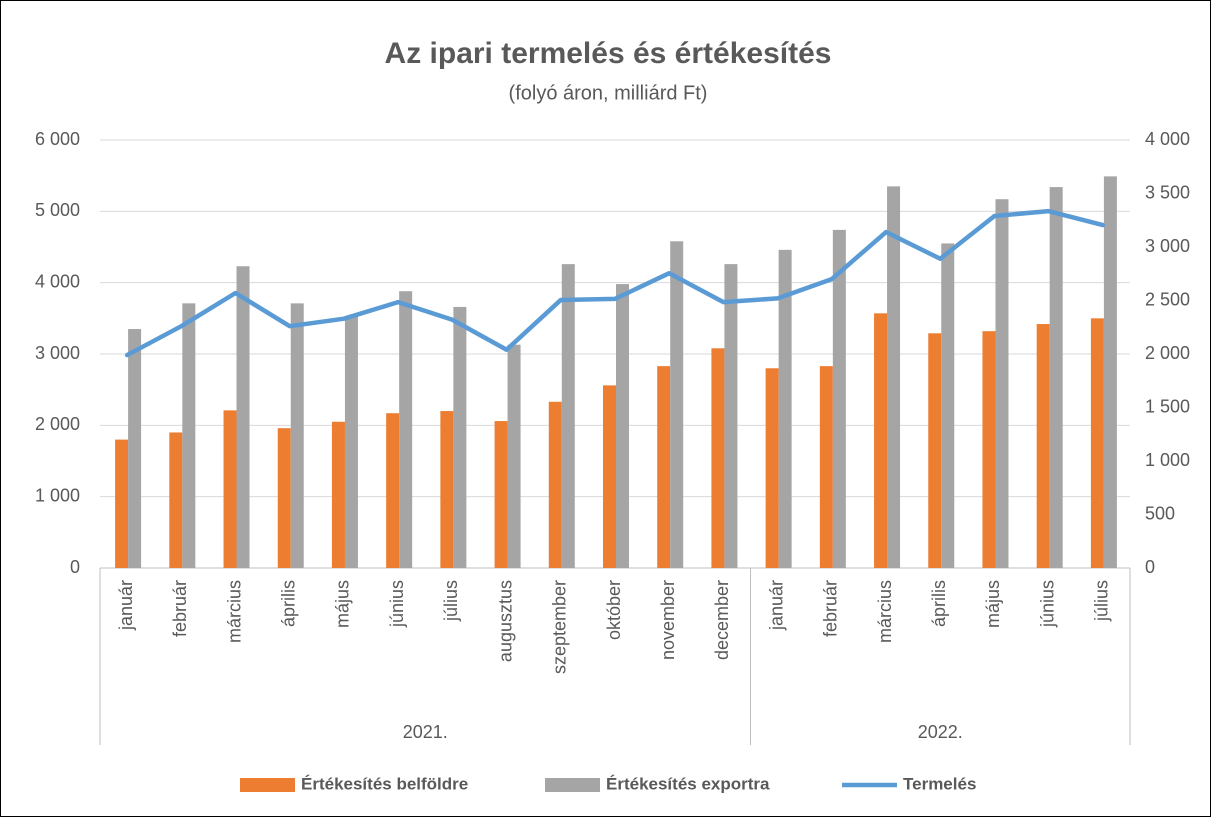 The width and height of the screenshot is (1213, 819). I want to click on y-tick-label: 1 000, so click(57, 495).